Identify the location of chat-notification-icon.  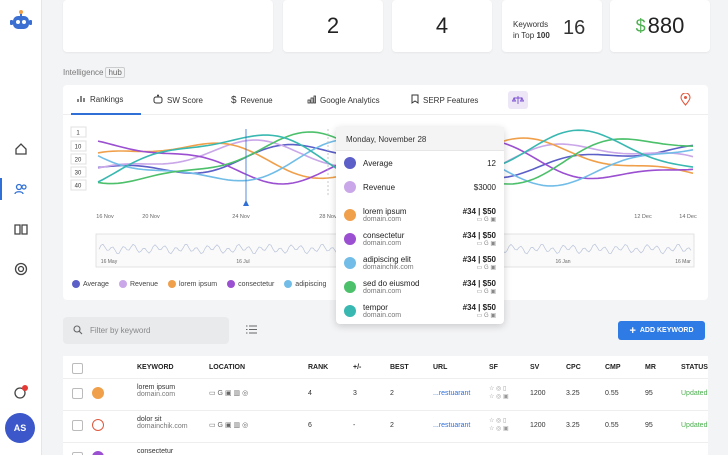
(21, 392).